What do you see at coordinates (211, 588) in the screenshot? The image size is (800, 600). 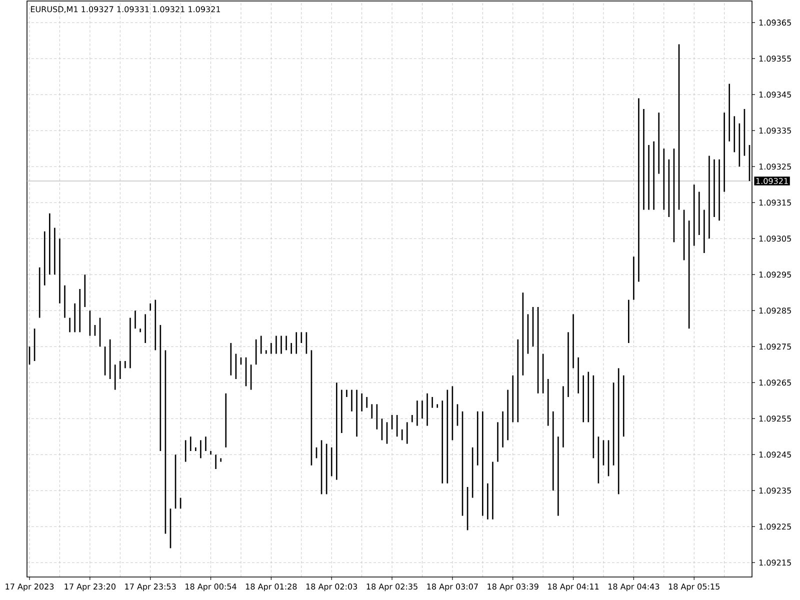 I see `x-tick-label: 18 Apr 00:54` at bounding box center [211, 588].